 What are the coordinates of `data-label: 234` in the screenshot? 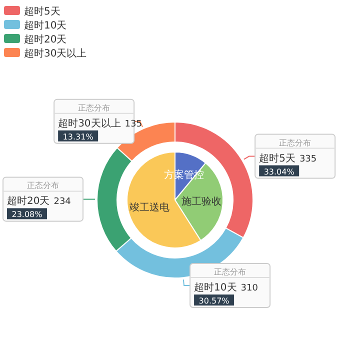 It's located at (63, 202).